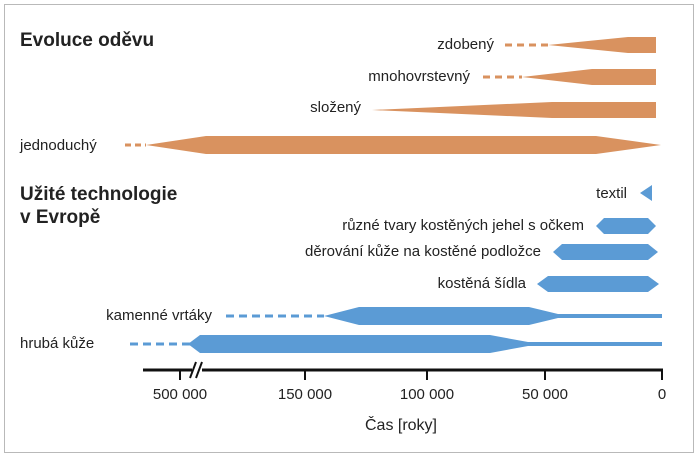 The width and height of the screenshot is (700, 459). Describe the element at coordinates (401, 424) in the screenshot. I see `axis-title: Čas [roky]` at that location.